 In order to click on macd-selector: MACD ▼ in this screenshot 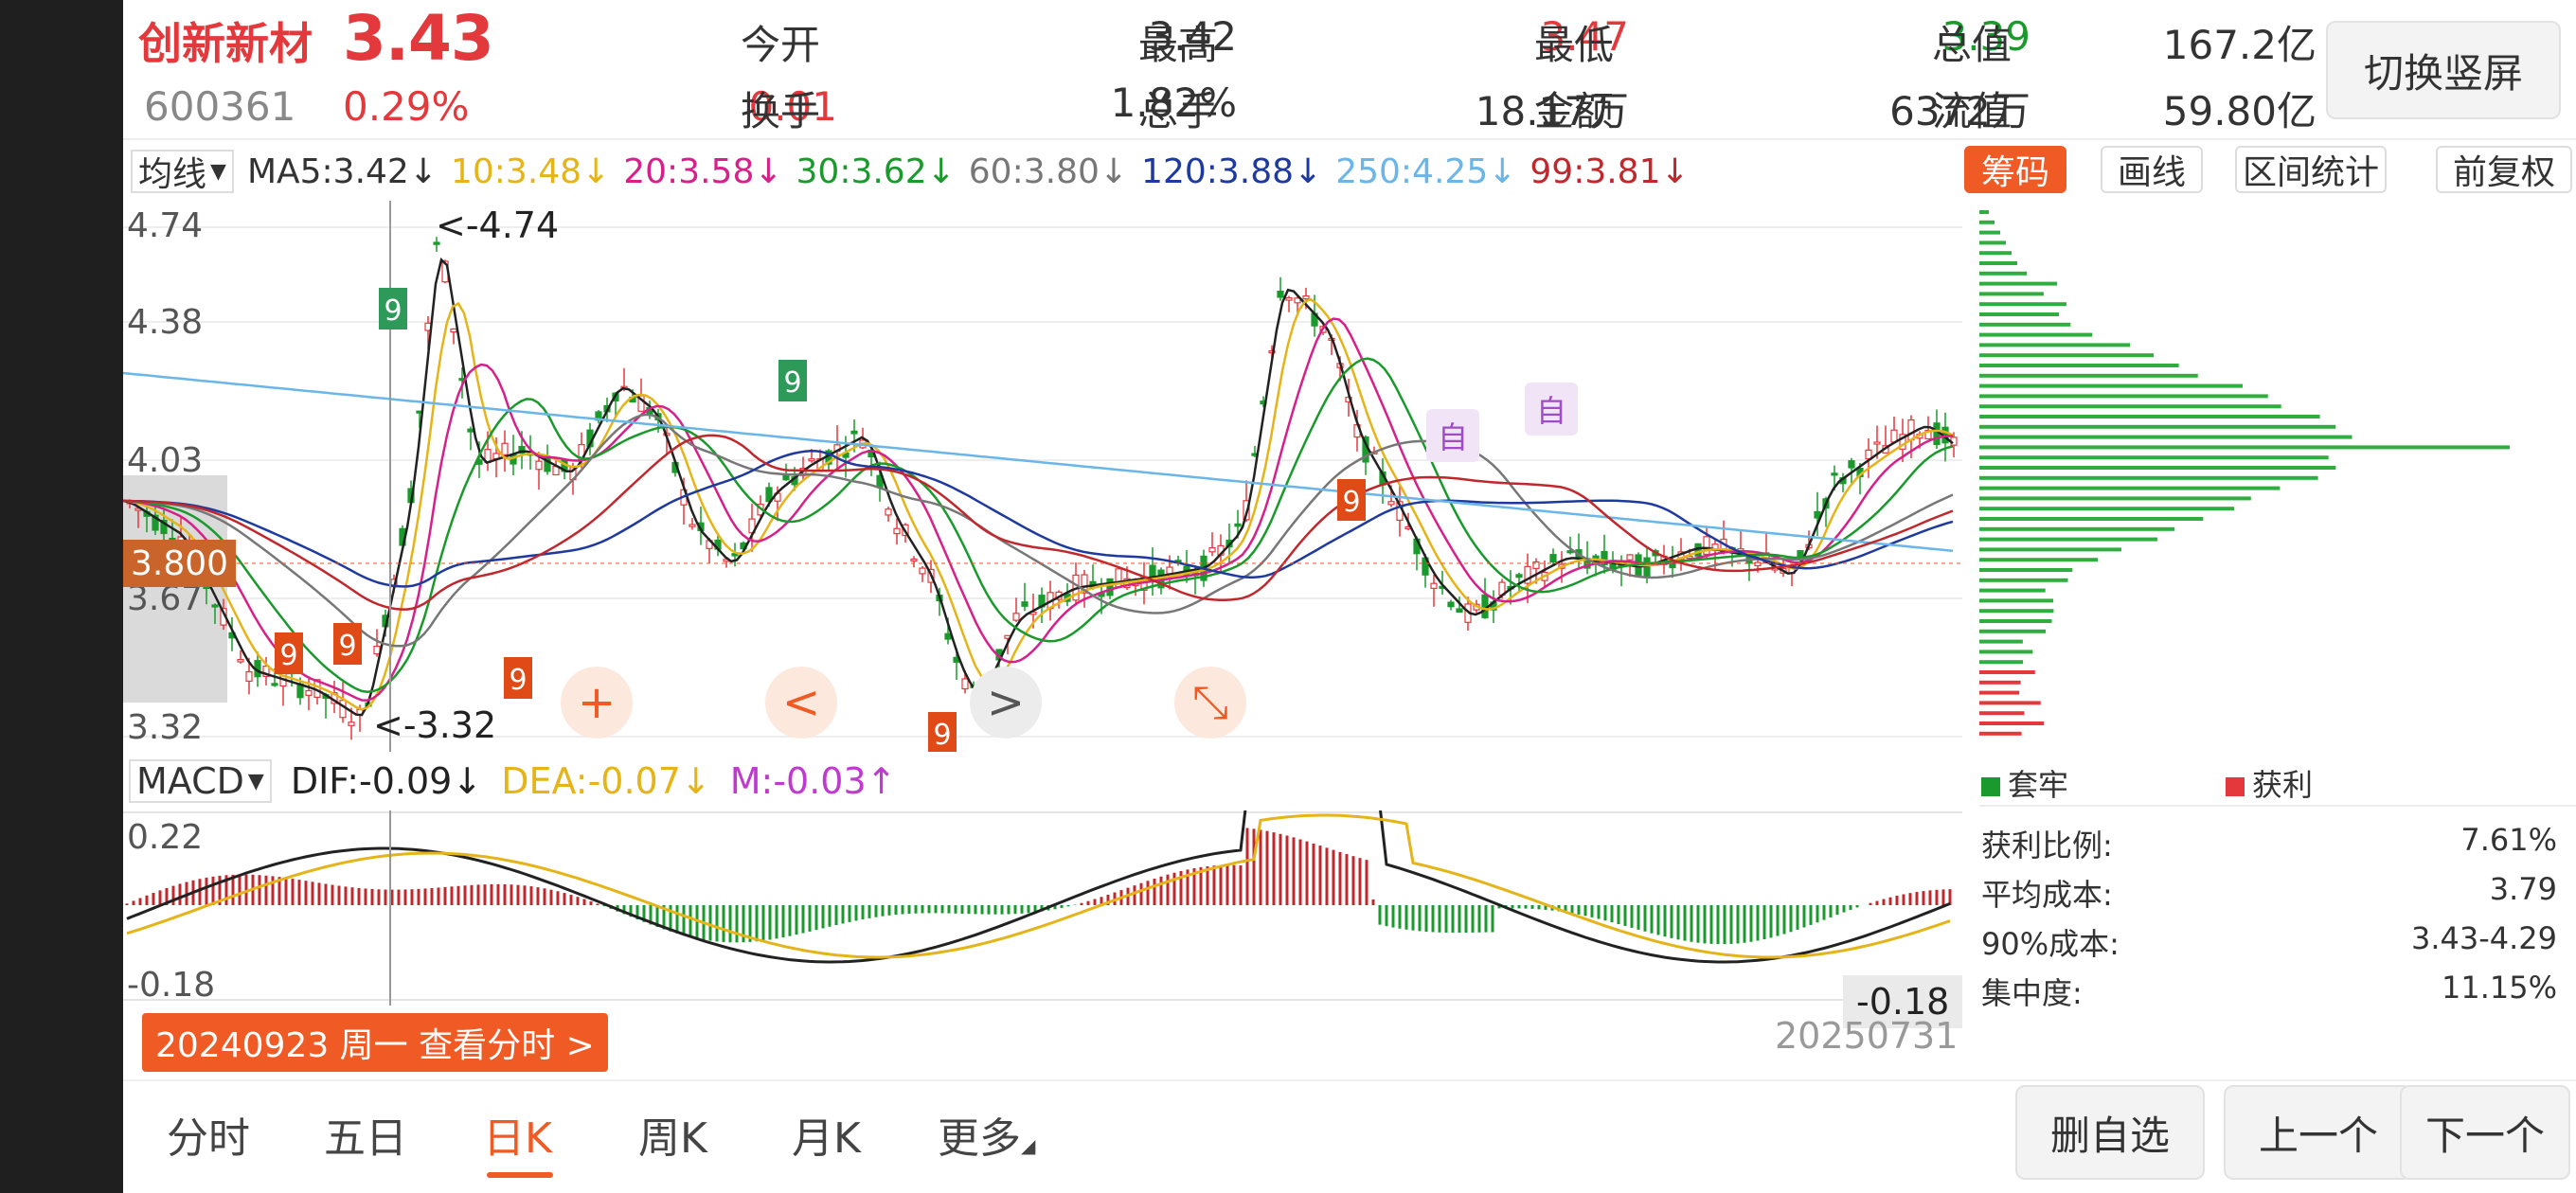, I will do `click(200, 781)`.